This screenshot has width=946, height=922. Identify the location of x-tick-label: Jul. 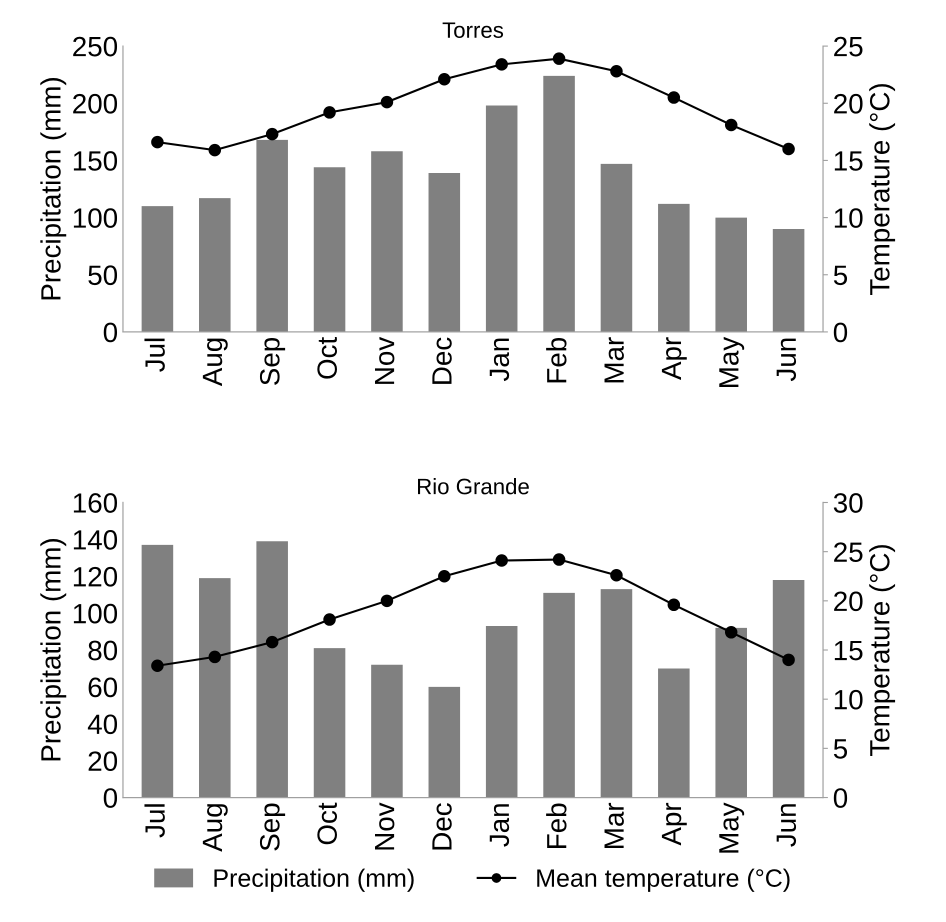
(154, 355).